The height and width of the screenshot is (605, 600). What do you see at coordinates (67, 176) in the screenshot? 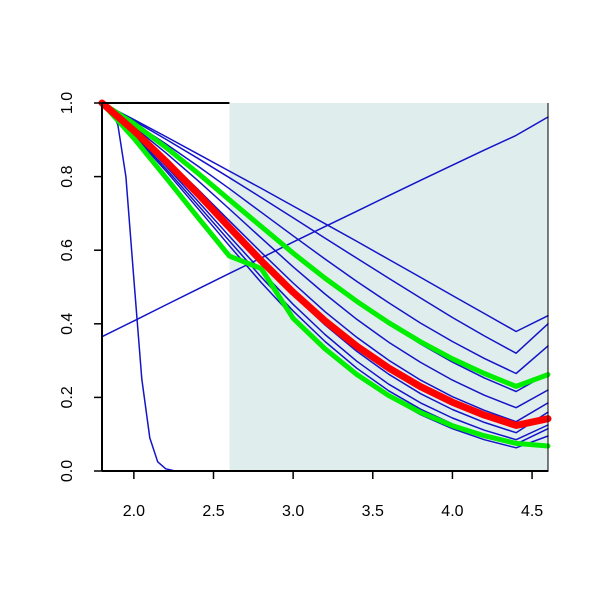
I see `y-tick-label: 0.8` at bounding box center [67, 176].